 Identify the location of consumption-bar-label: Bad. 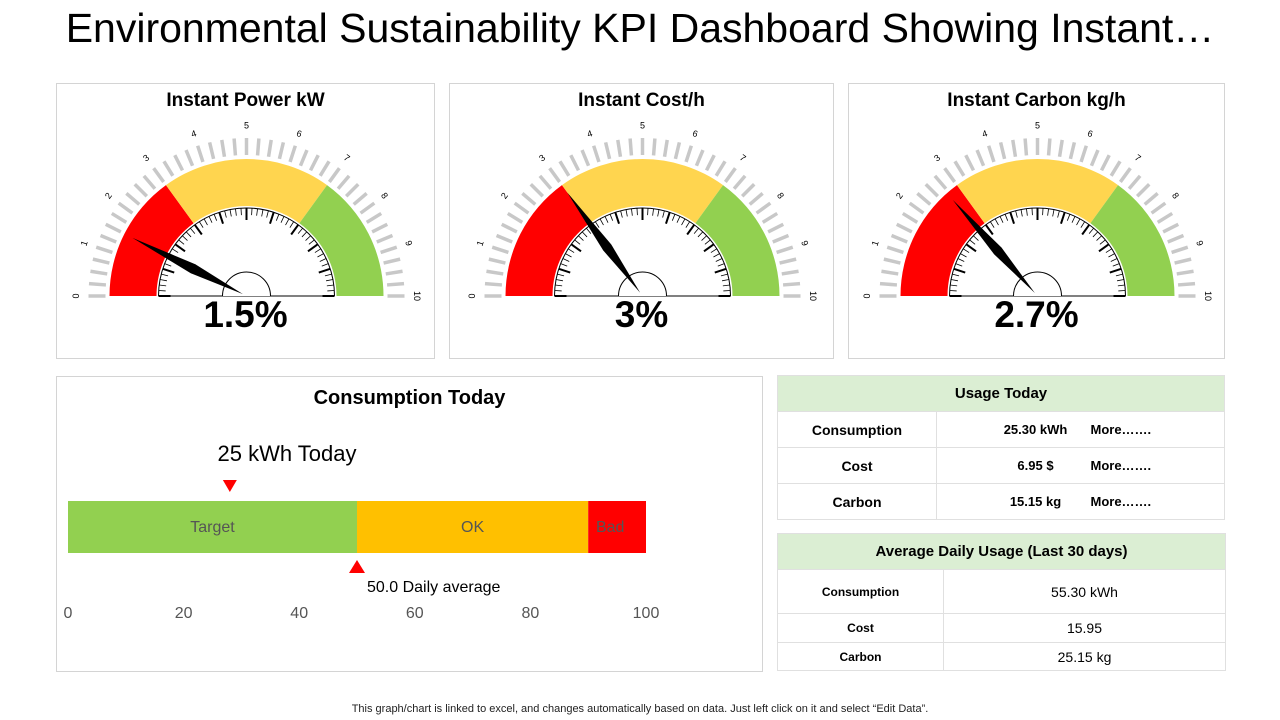
(610, 527).